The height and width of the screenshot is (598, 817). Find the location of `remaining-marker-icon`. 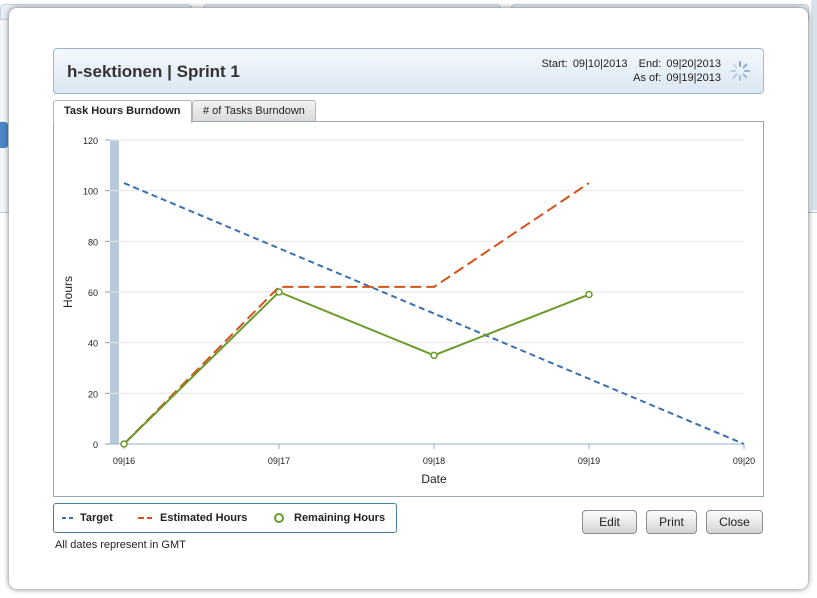

remaining-marker-icon is located at coordinates (279, 518).